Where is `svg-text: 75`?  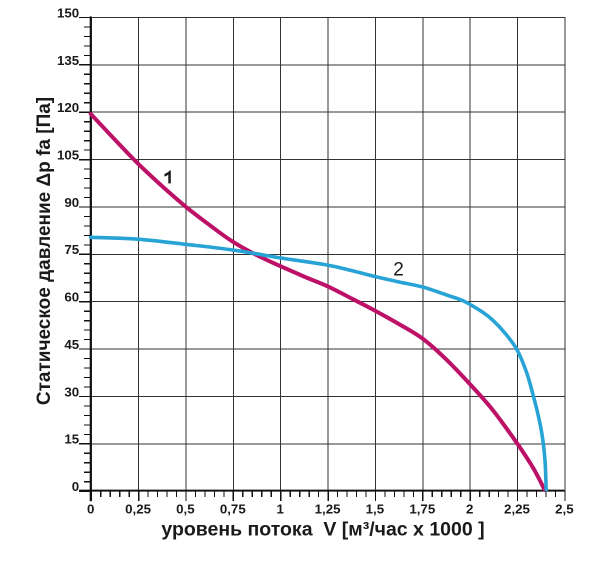
svg-text: 75 is located at coordinates (71, 249).